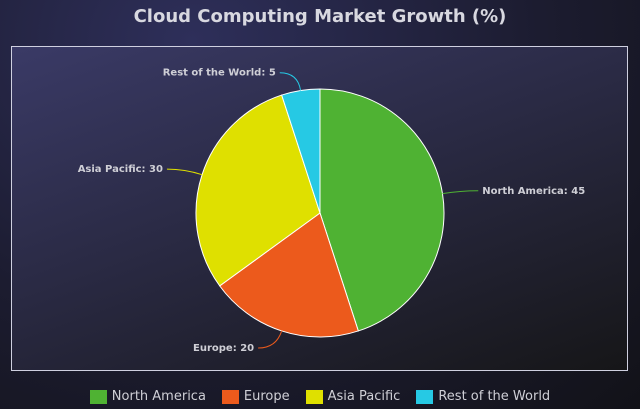 Image resolution: width=640 pixels, height=409 pixels. I want to click on legend-label: Europe, so click(266, 396).